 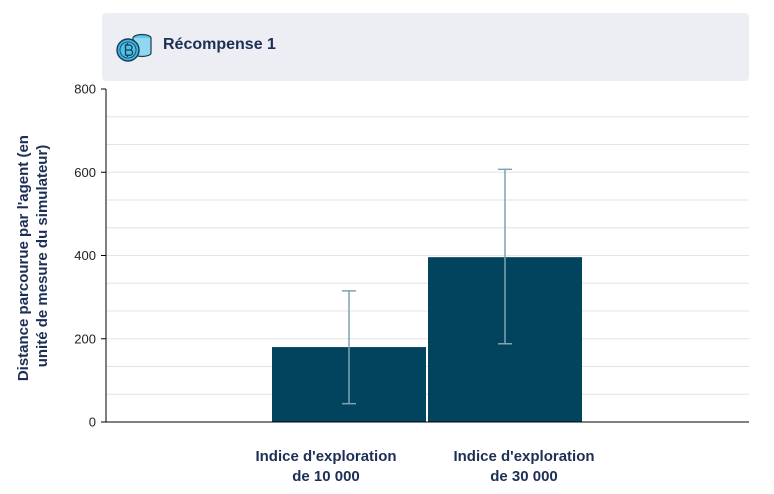 I want to click on y-tick-label: 0, so click(x=92, y=422).